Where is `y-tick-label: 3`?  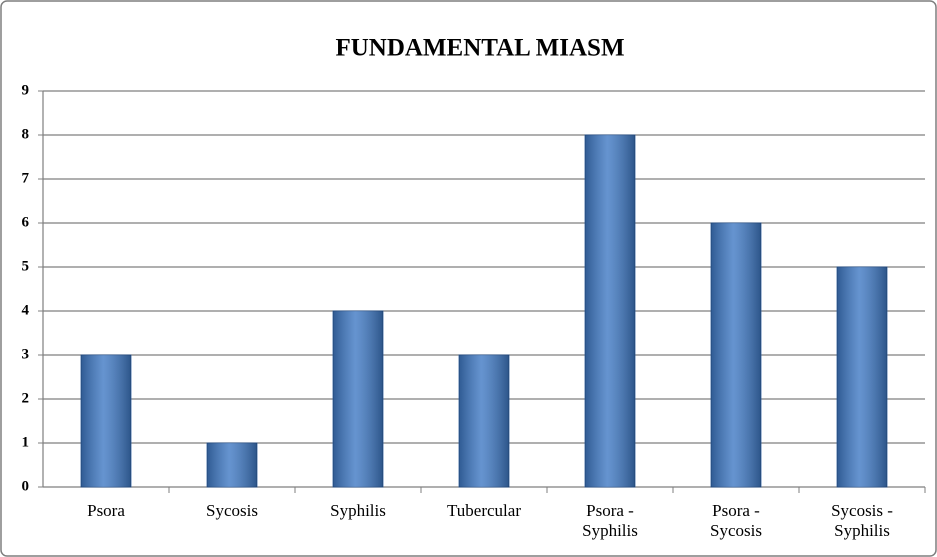
y-tick-label: 3 is located at coordinates (26, 354).